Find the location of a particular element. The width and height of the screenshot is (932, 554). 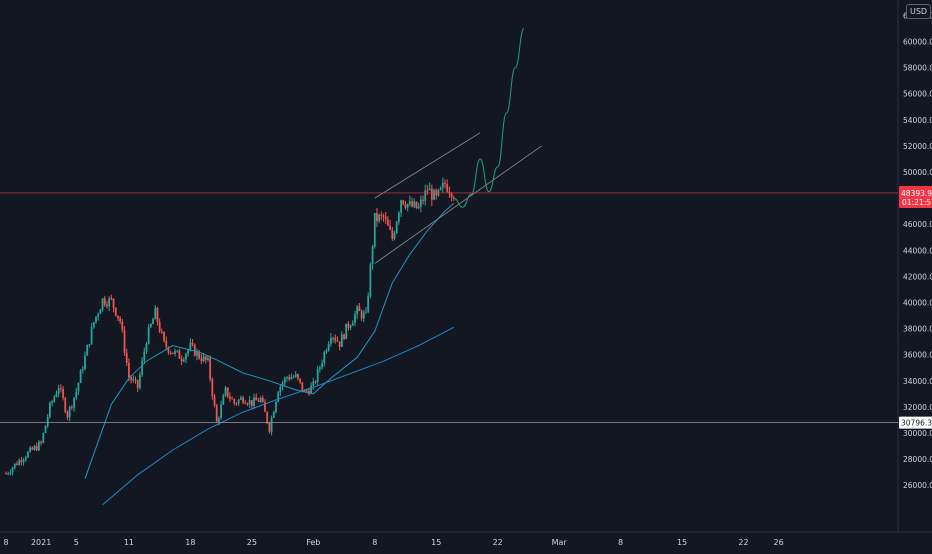

support-price-badge is located at coordinates (915, 422).